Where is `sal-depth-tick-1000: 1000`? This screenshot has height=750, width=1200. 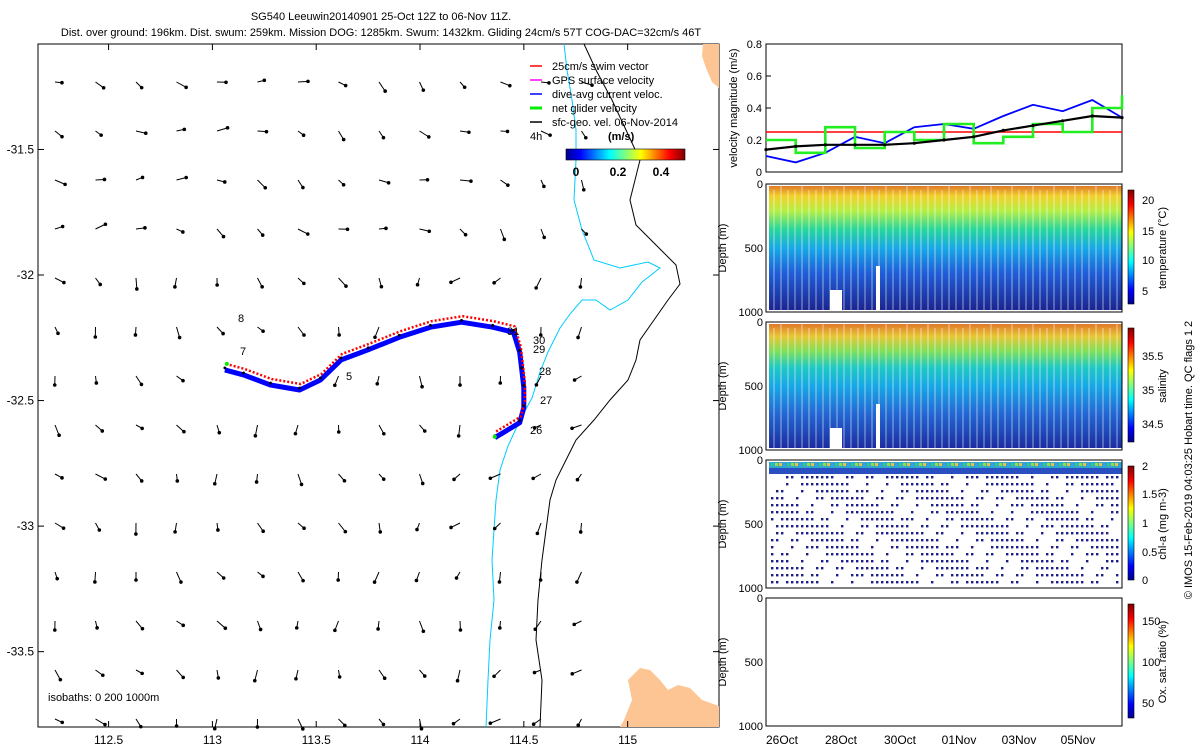
sal-depth-tick-1000: 1000 is located at coordinates (751, 451).